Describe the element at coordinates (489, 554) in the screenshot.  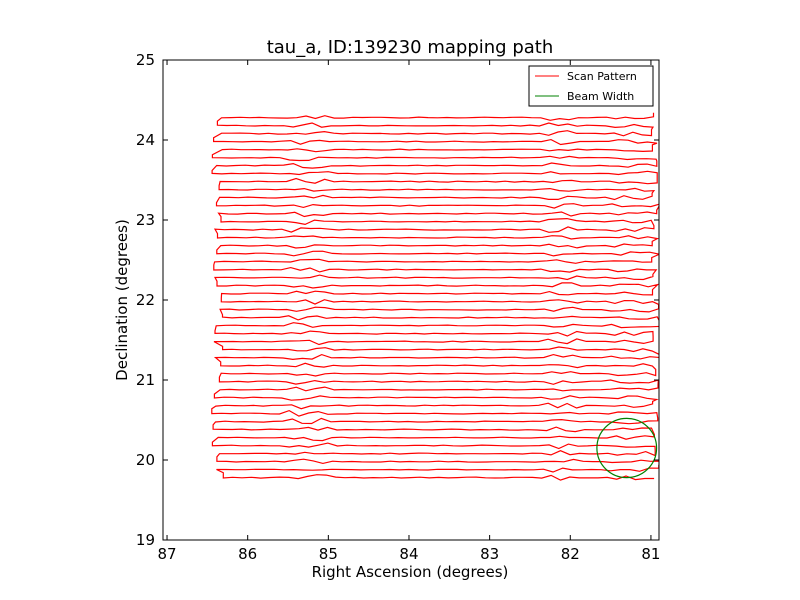
I see `x-tick-label: 83` at that location.